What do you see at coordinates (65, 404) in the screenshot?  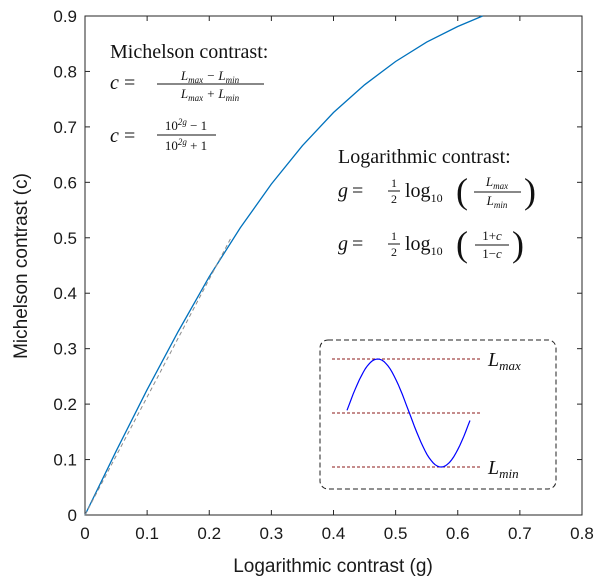 I see `y-tick-label: 0.2` at bounding box center [65, 404].